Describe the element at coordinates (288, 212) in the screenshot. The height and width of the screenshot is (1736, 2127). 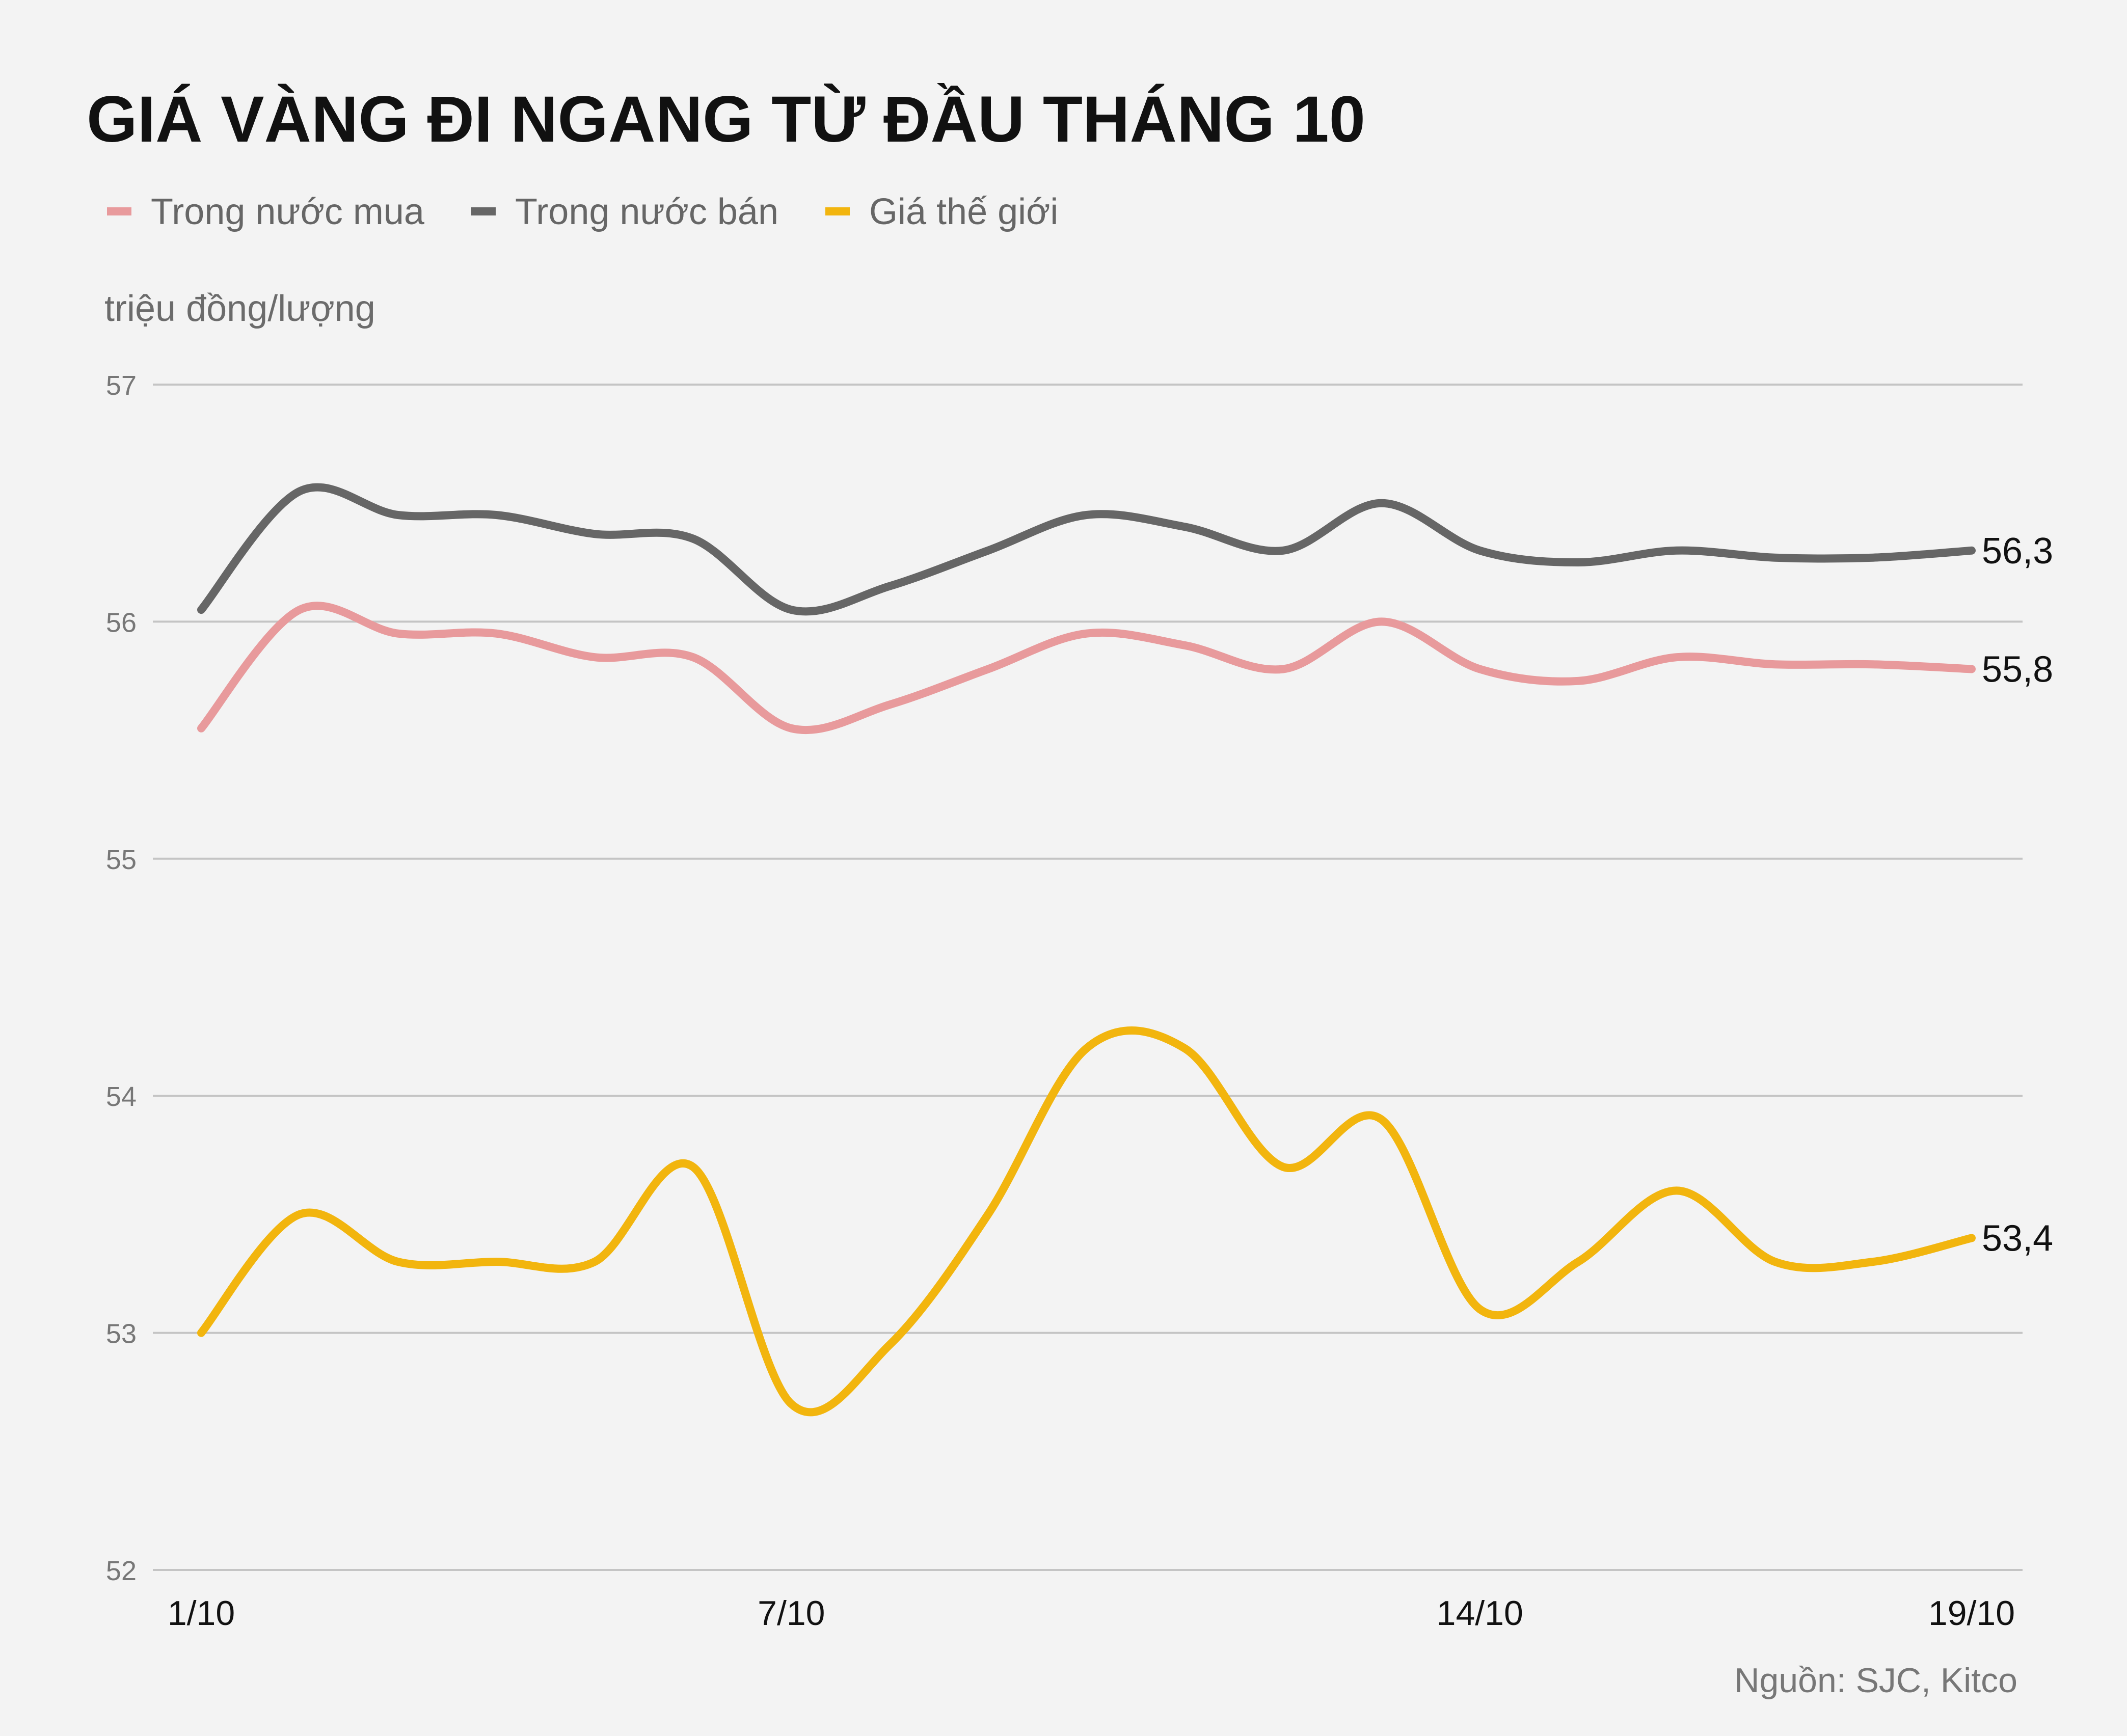
I see `legend-label-1: Trong nước mua` at that location.